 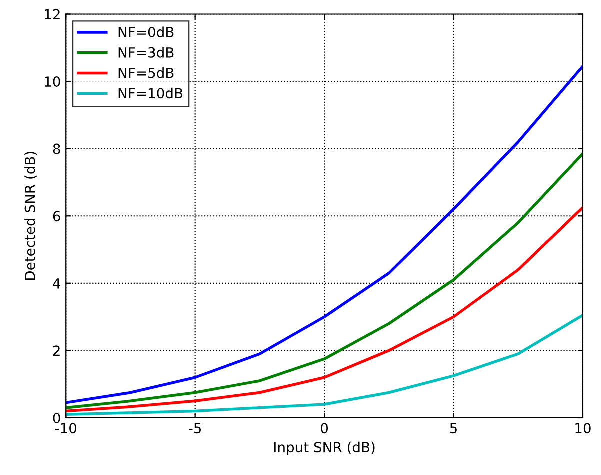 I want to click on x-axis-title: Input SNR (dB), so click(x=324, y=449).